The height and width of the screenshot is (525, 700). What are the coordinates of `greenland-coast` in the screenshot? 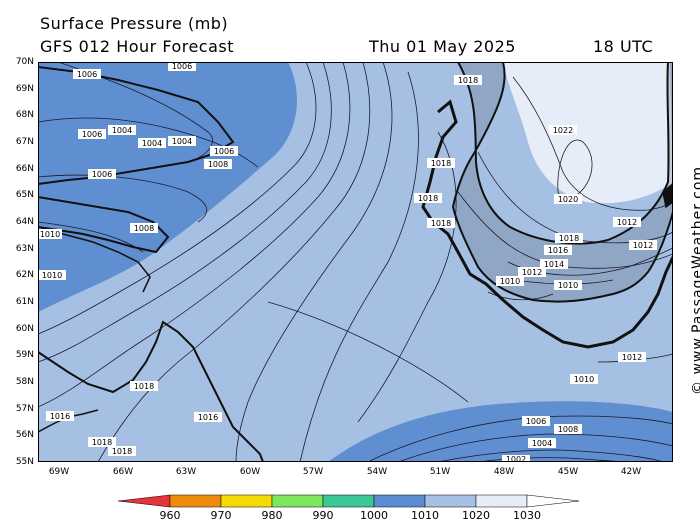 It's located at (562, 182).